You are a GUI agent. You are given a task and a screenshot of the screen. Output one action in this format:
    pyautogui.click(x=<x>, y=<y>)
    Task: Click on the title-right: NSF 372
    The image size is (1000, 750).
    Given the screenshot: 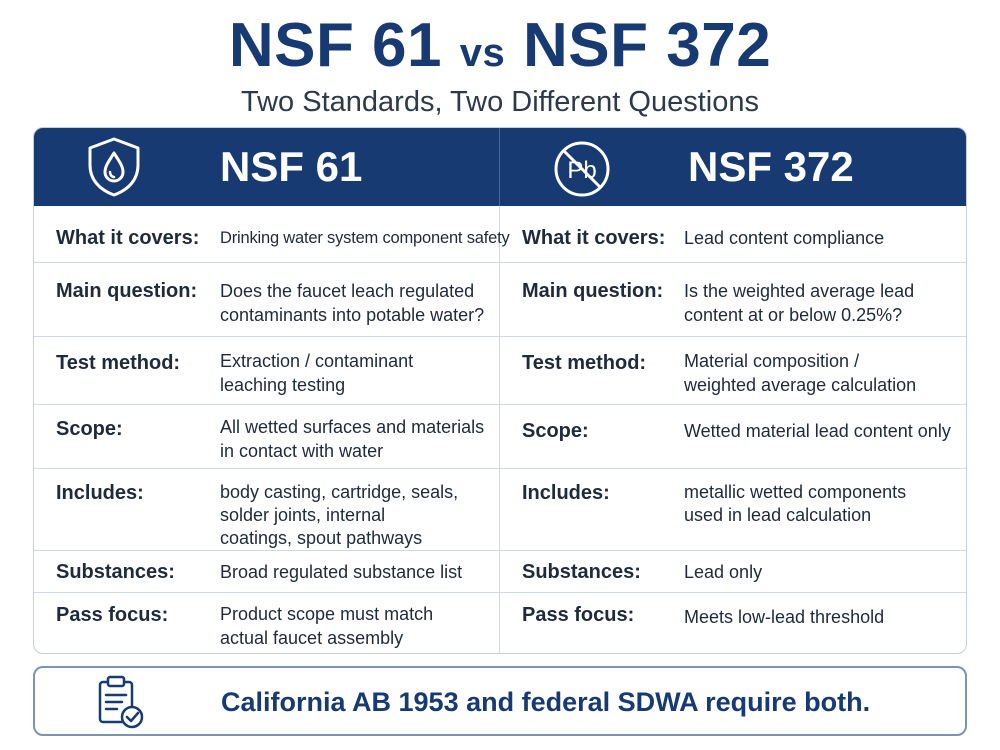 What is the action you would take?
    pyautogui.click(x=647, y=45)
    